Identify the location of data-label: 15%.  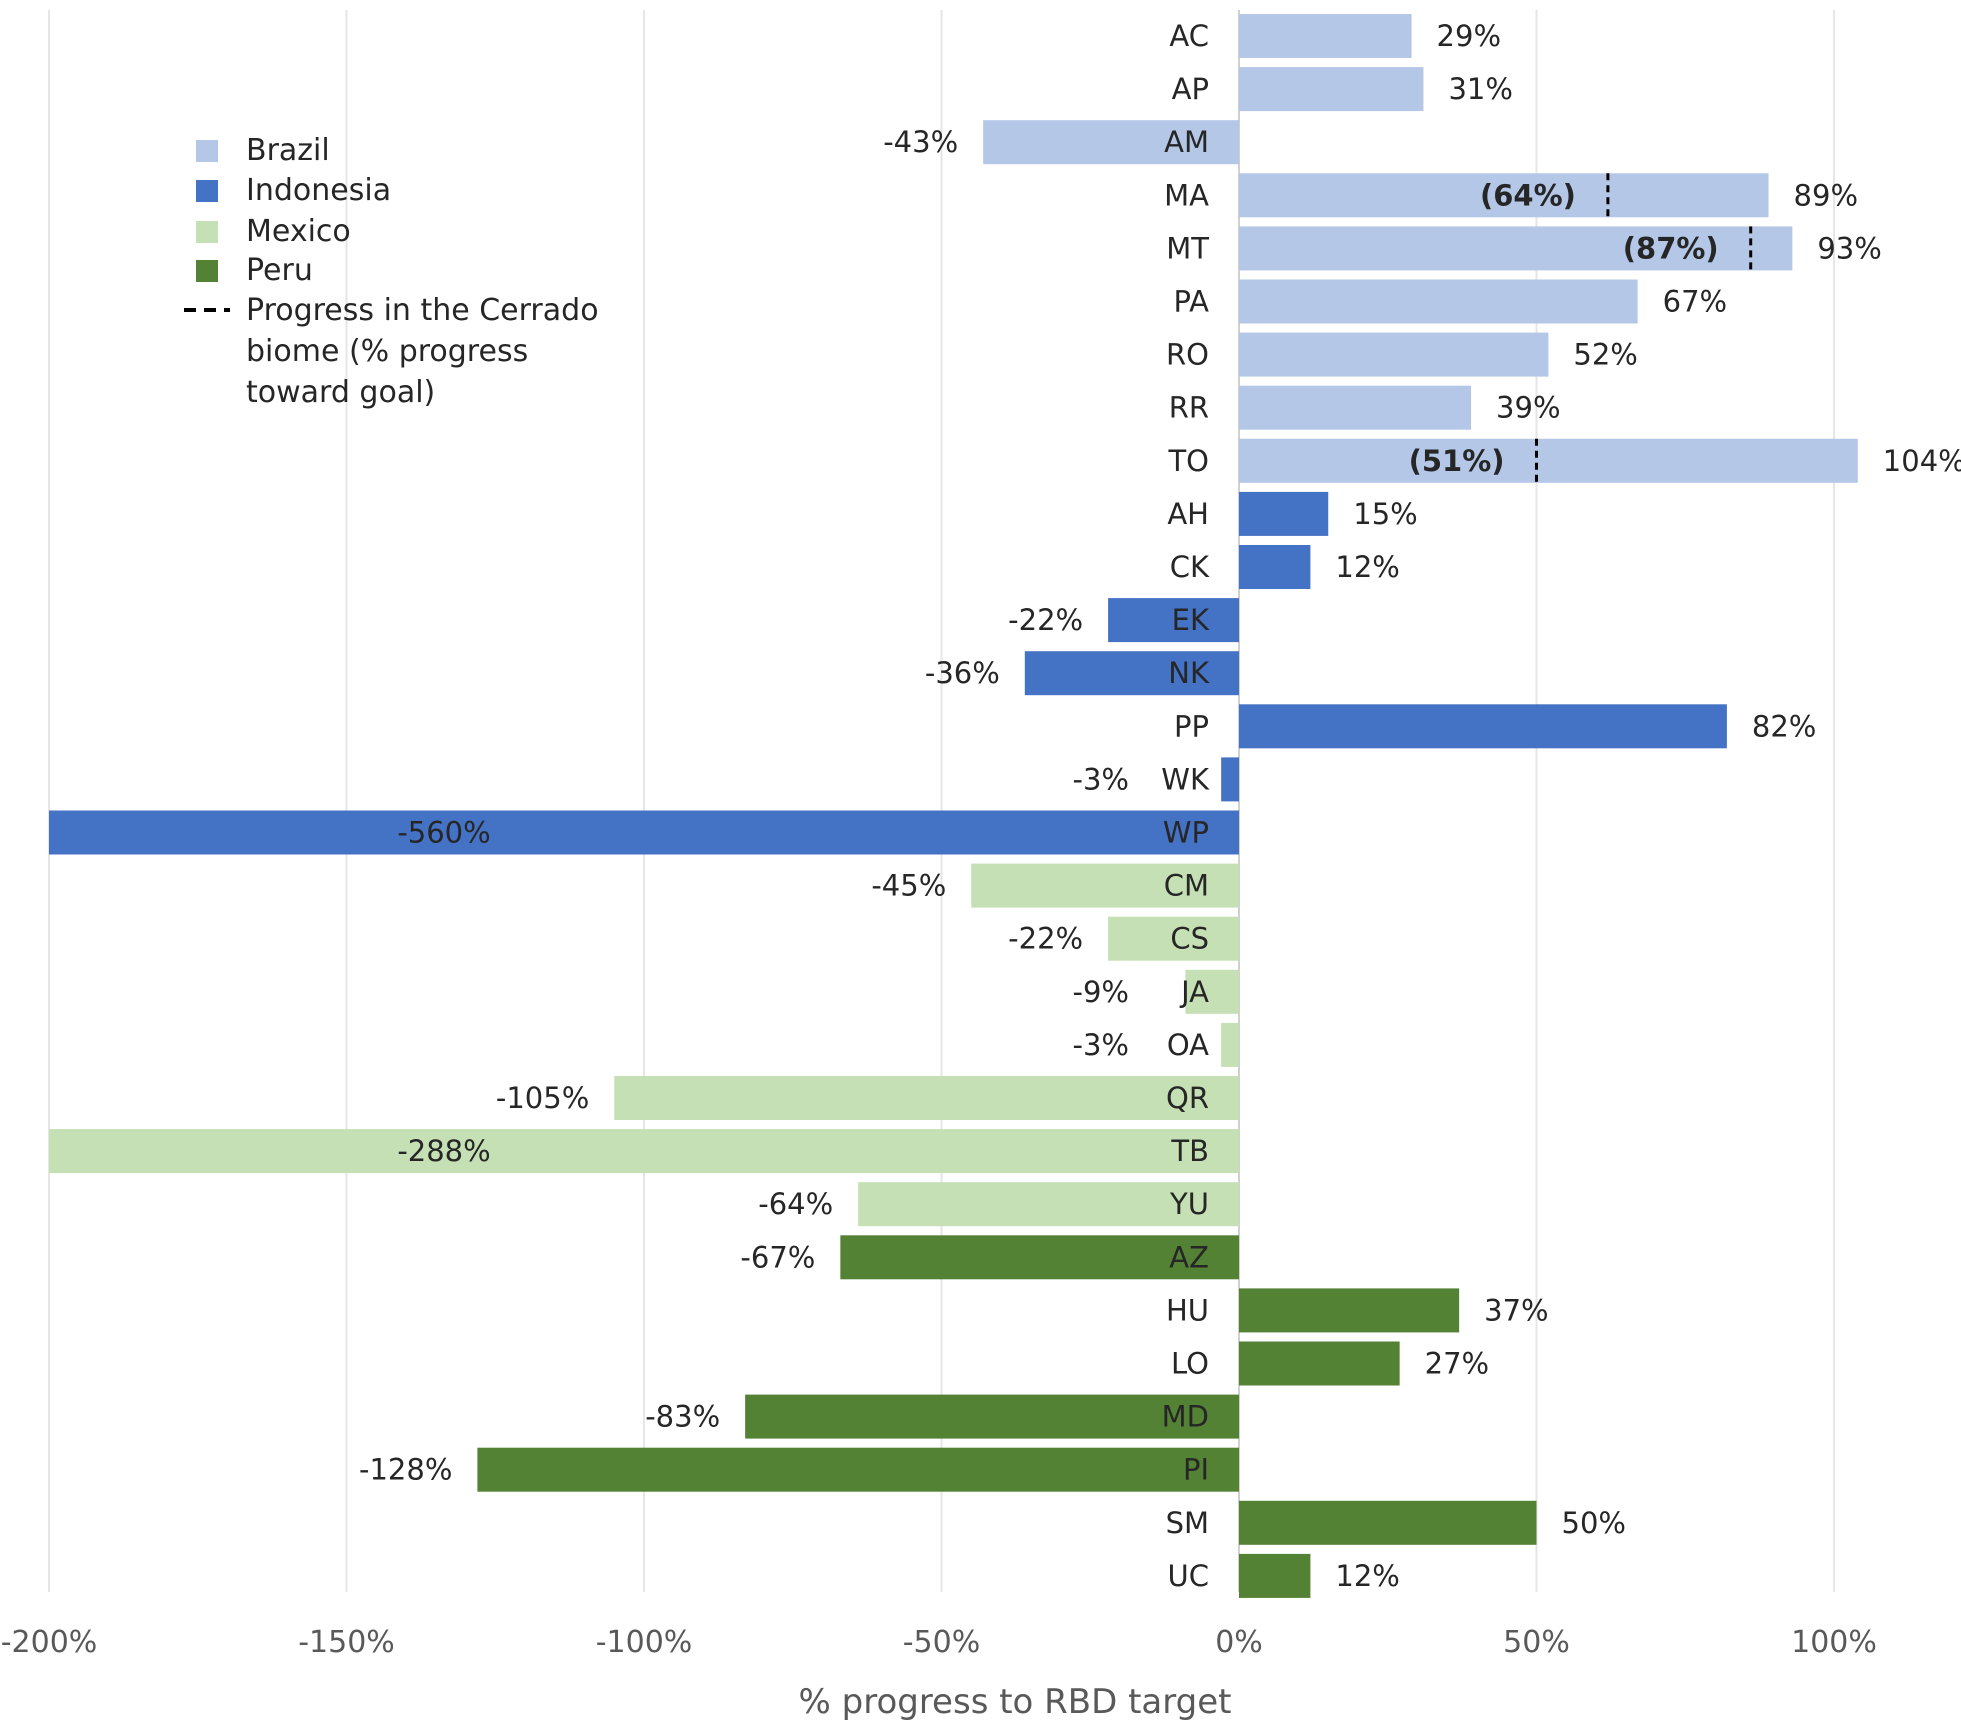
(1385, 514).